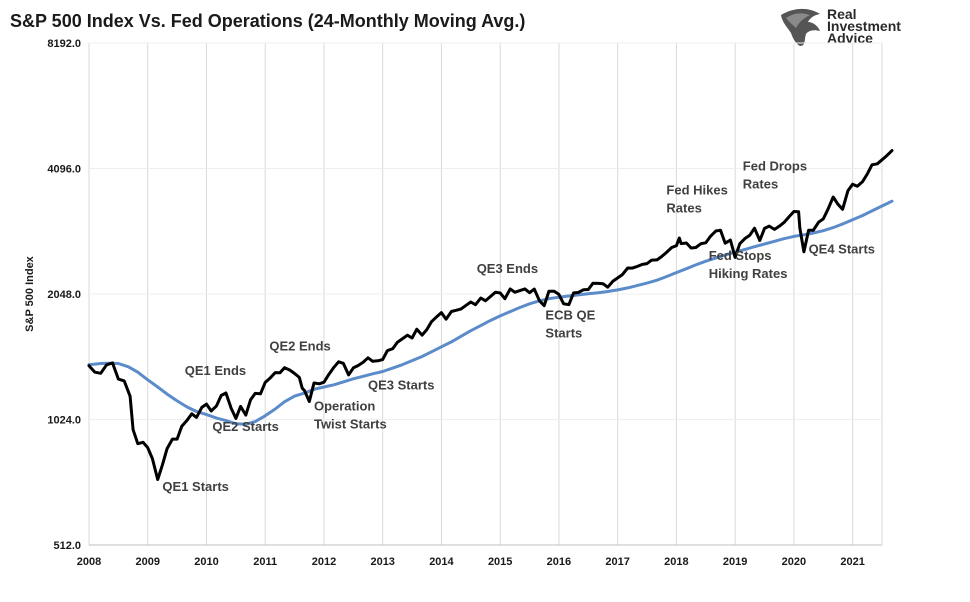  What do you see at coordinates (67, 546) in the screenshot?
I see `y-tick-label: 512.0` at bounding box center [67, 546].